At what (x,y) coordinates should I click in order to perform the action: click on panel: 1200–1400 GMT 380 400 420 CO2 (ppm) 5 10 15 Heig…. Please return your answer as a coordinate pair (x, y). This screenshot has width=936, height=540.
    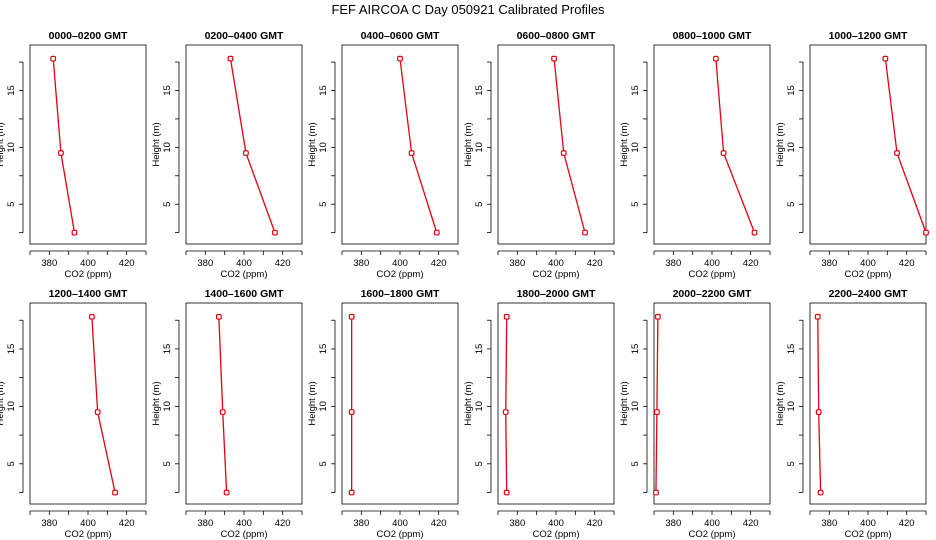
    Looking at the image, I should click on (73, 414).